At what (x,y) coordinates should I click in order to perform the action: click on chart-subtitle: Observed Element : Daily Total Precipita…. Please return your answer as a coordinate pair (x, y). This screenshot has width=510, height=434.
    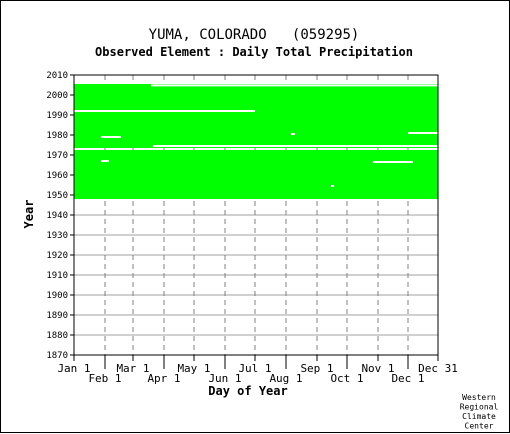
    Looking at the image, I should click on (254, 52).